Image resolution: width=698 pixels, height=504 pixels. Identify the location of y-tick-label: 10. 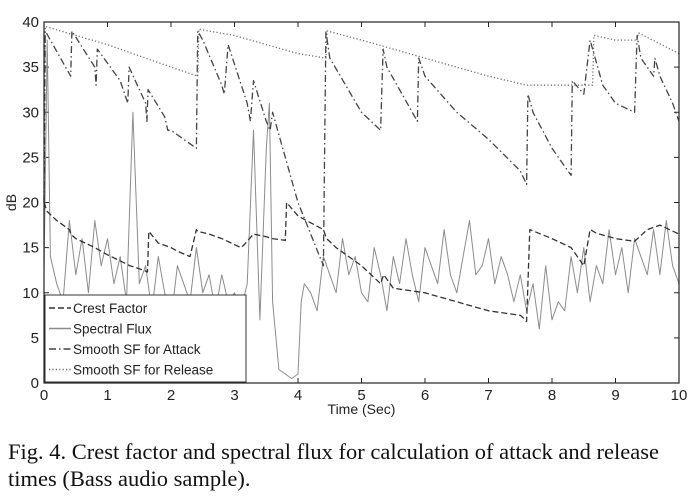
(30, 293).